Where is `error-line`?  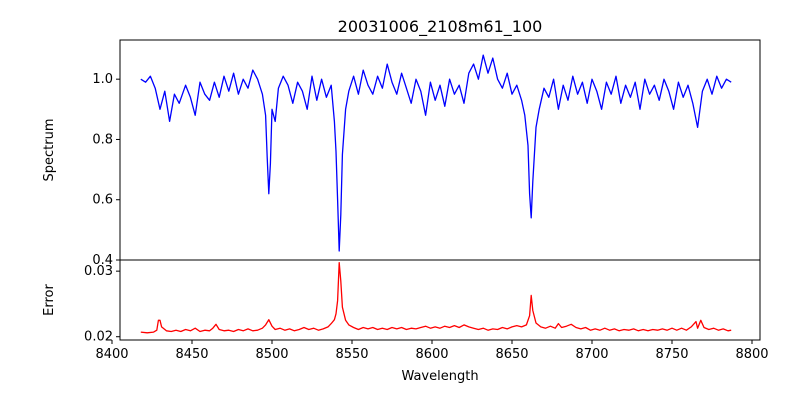
error-line is located at coordinates (436, 297).